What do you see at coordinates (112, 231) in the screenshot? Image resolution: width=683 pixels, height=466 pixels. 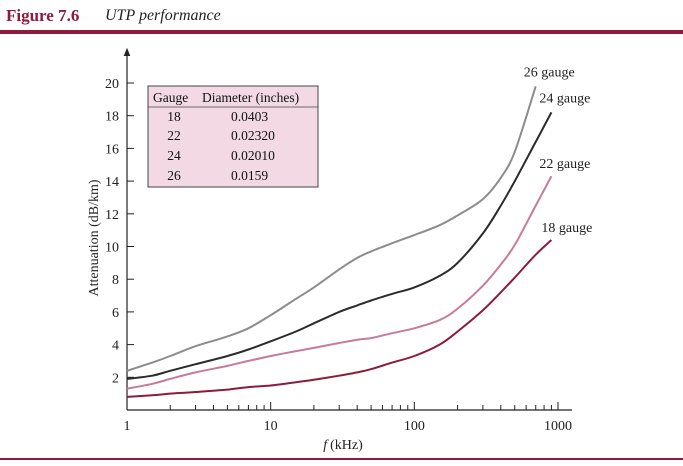 I see `y-tick-labels: 2 4 6 8 10 12 14 16 18 20` at bounding box center [112, 231].